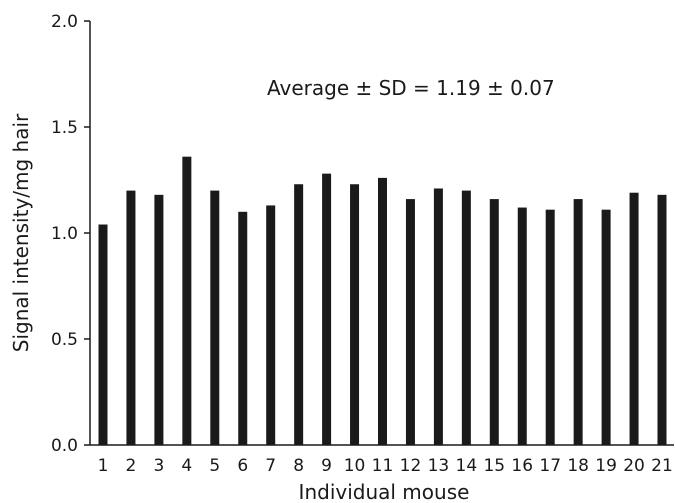 This screenshot has width=675, height=503. I want to click on y-axis-title: Signal intensity/mg hair, so click(21, 232).